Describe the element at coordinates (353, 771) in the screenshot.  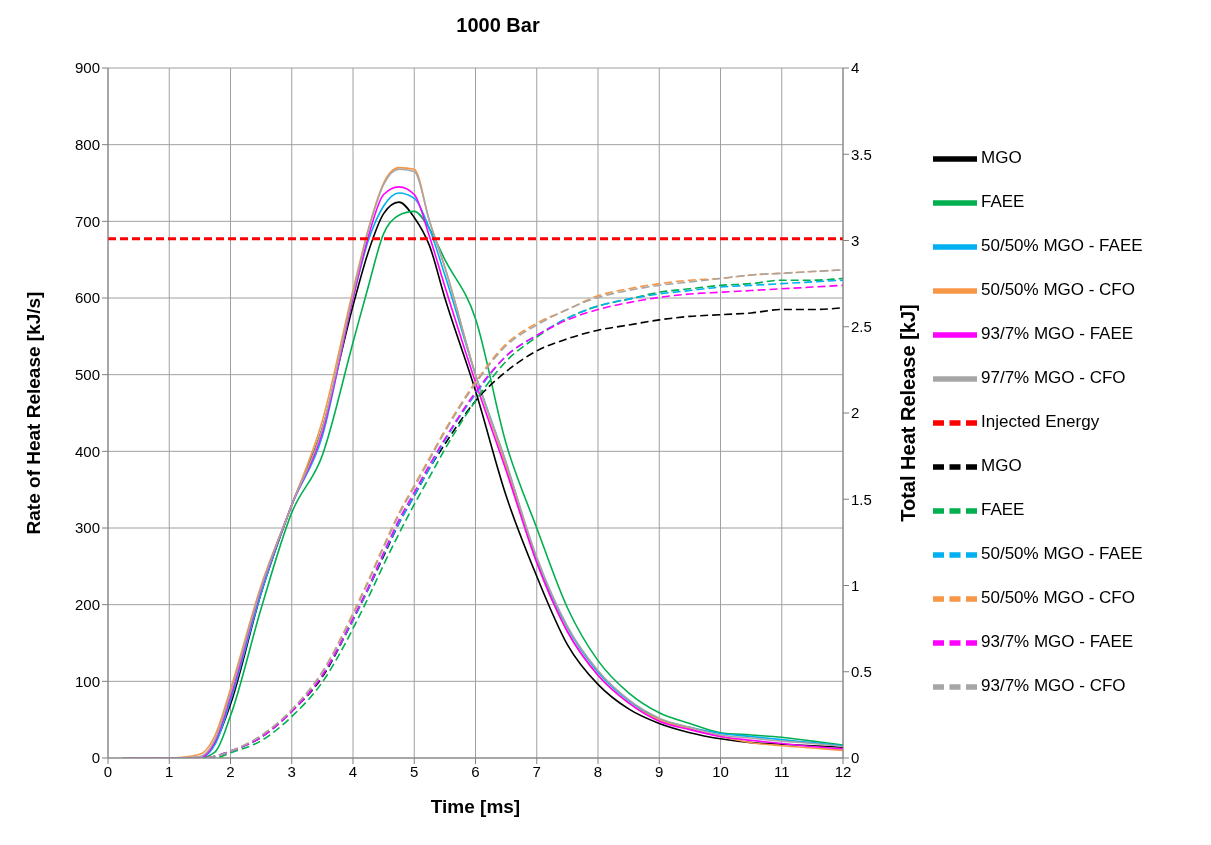
I see `x-tick-label: 4` at that location.